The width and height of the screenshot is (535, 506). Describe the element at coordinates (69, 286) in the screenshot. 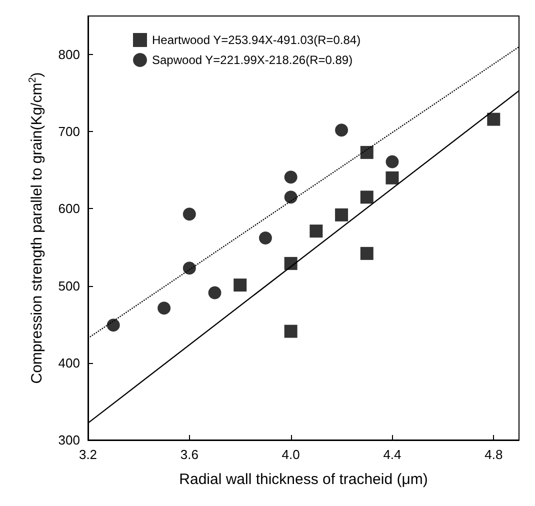

I see `y-tick-label: 500` at that location.